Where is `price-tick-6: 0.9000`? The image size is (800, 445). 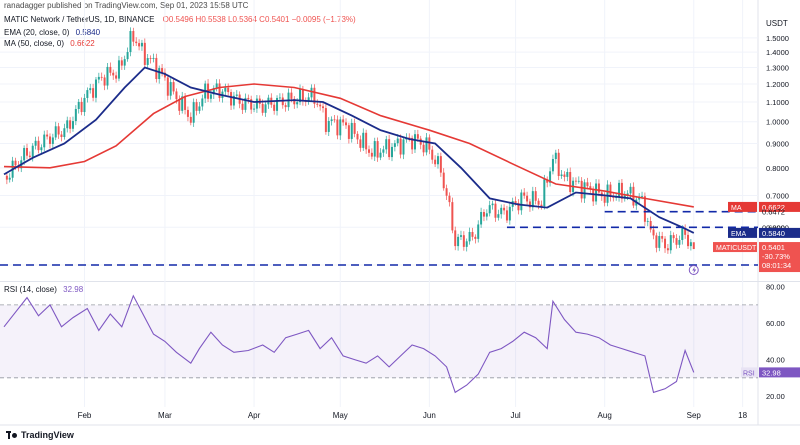 price-tick-6: 0.9000 is located at coordinates (777, 143).